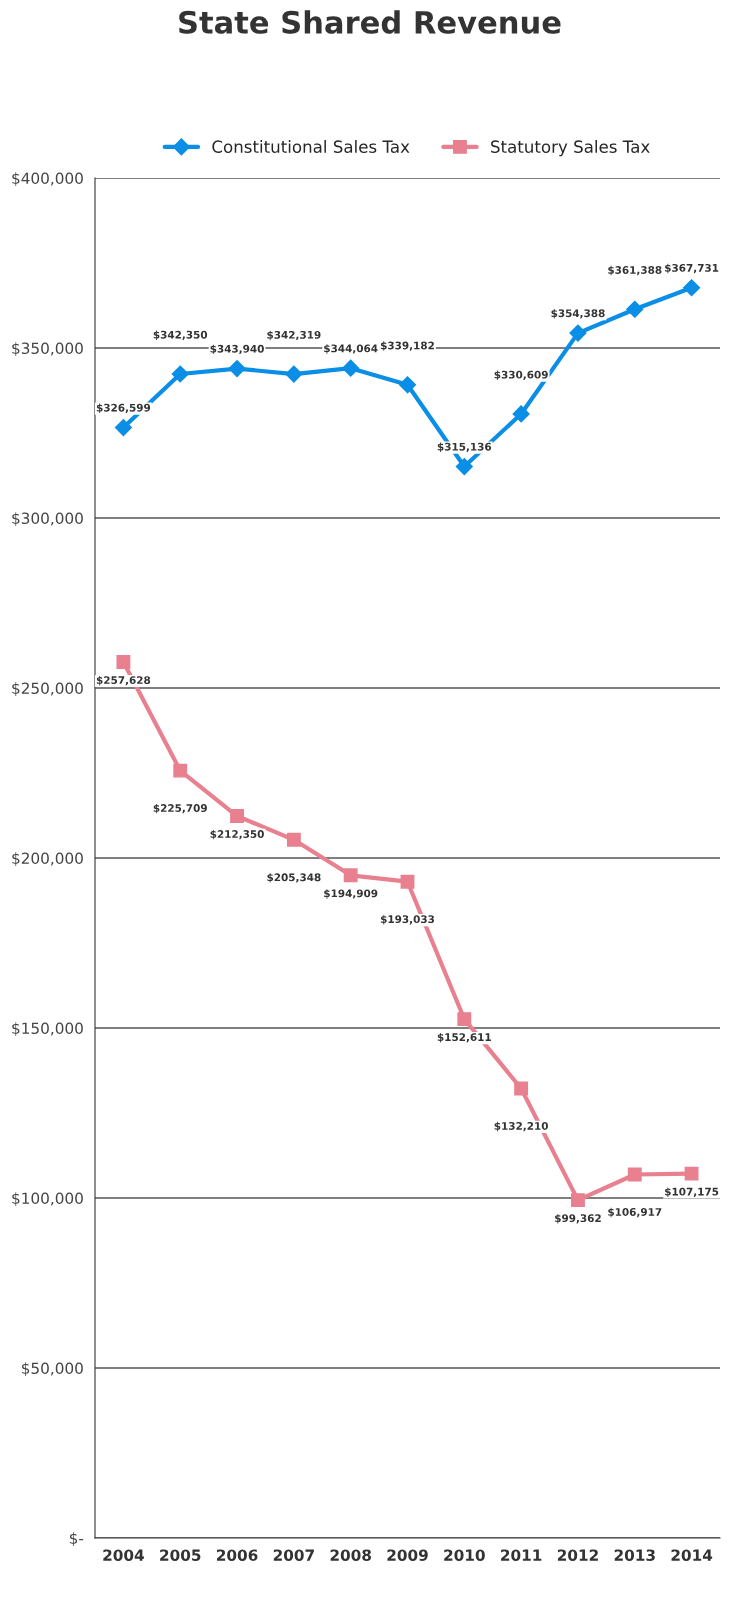 The height and width of the screenshot is (1618, 739). I want to click on x-tick-label: 2012, so click(577, 1555).